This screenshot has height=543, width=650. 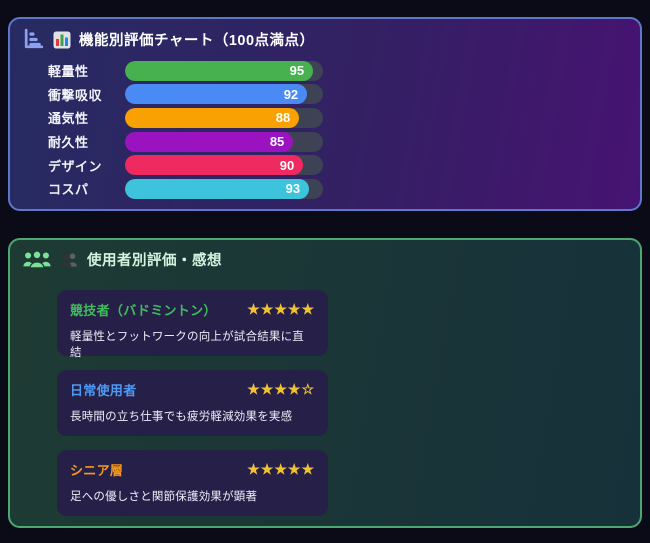 I want to click on busts-in-silhouette-emoji-icon, so click(x=69, y=260).